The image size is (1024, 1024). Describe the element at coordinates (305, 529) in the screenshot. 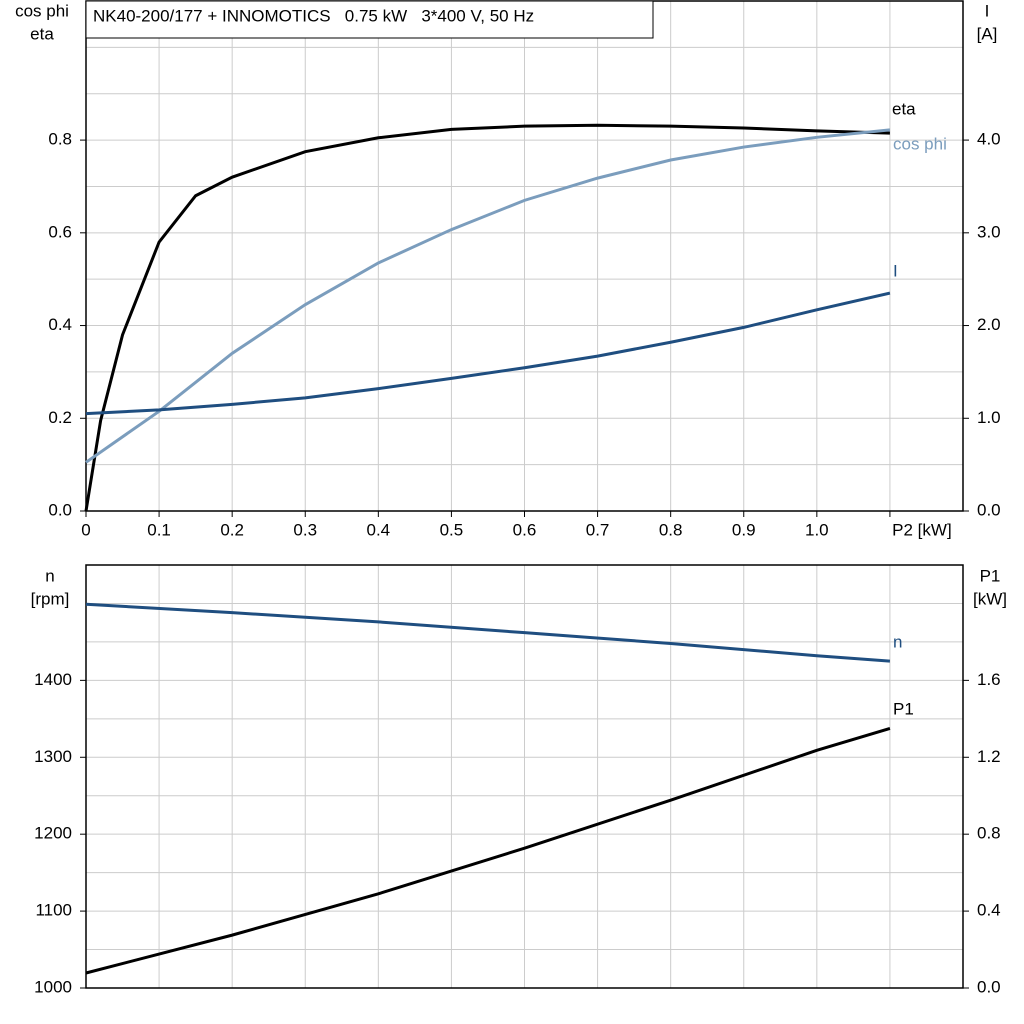

I see `x-tick-label: 0.3` at that location.